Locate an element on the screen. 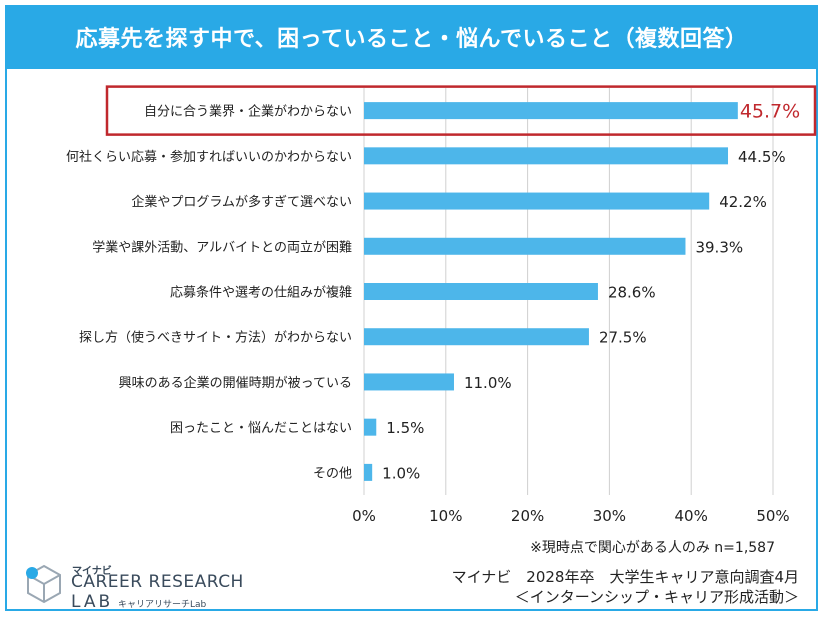 This screenshot has width=827, height=618. category-label: その他 is located at coordinates (332, 473).